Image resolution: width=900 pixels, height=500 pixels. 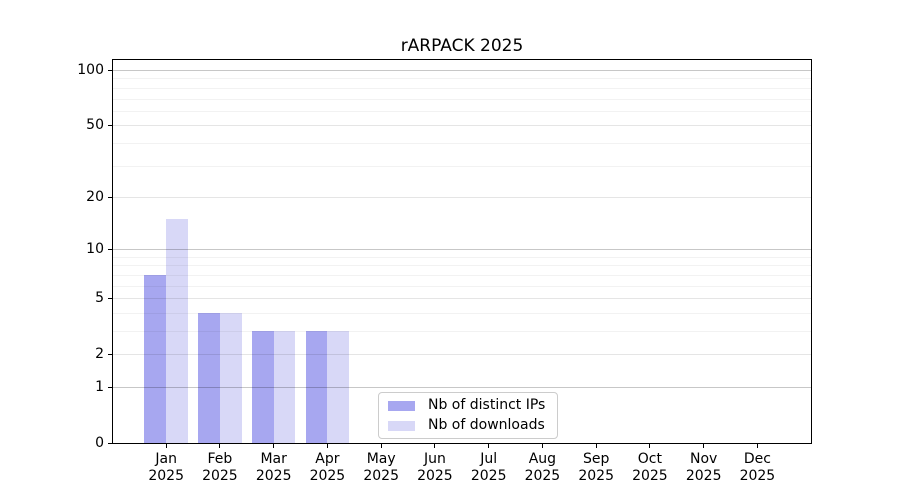 I want to click on x-tick-label: Jul 2025, so click(x=489, y=468).